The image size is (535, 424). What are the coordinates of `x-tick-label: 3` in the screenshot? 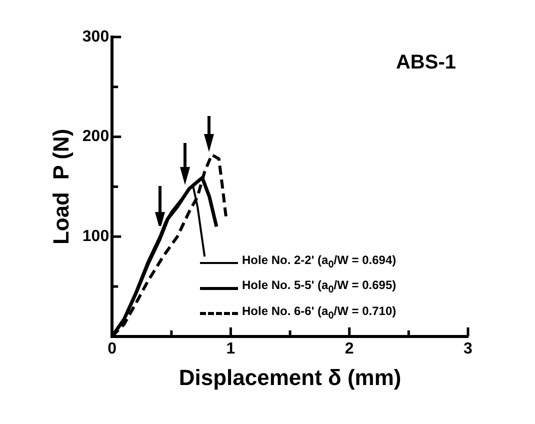 It's located at (468, 349).